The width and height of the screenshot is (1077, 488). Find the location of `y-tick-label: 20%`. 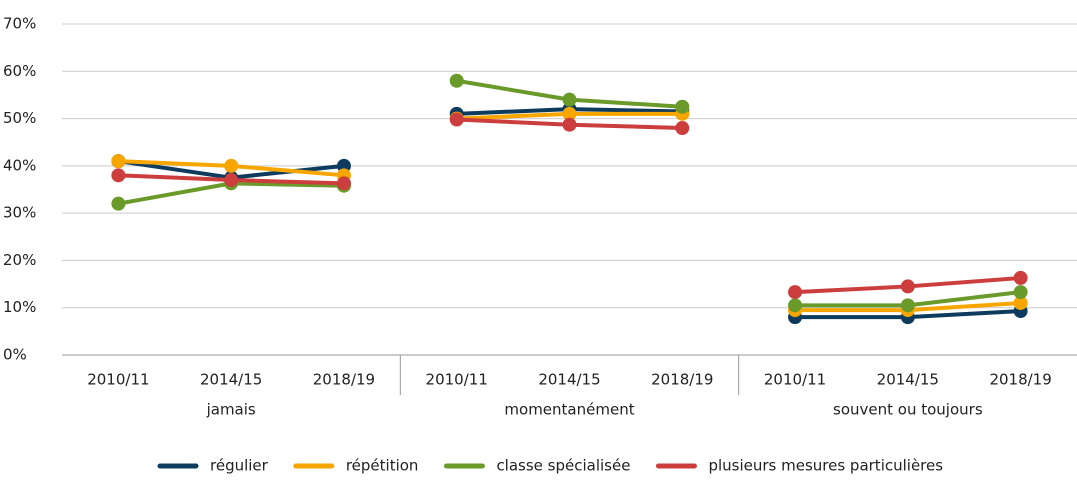

y-tick-label: 20% is located at coordinates (19, 260).